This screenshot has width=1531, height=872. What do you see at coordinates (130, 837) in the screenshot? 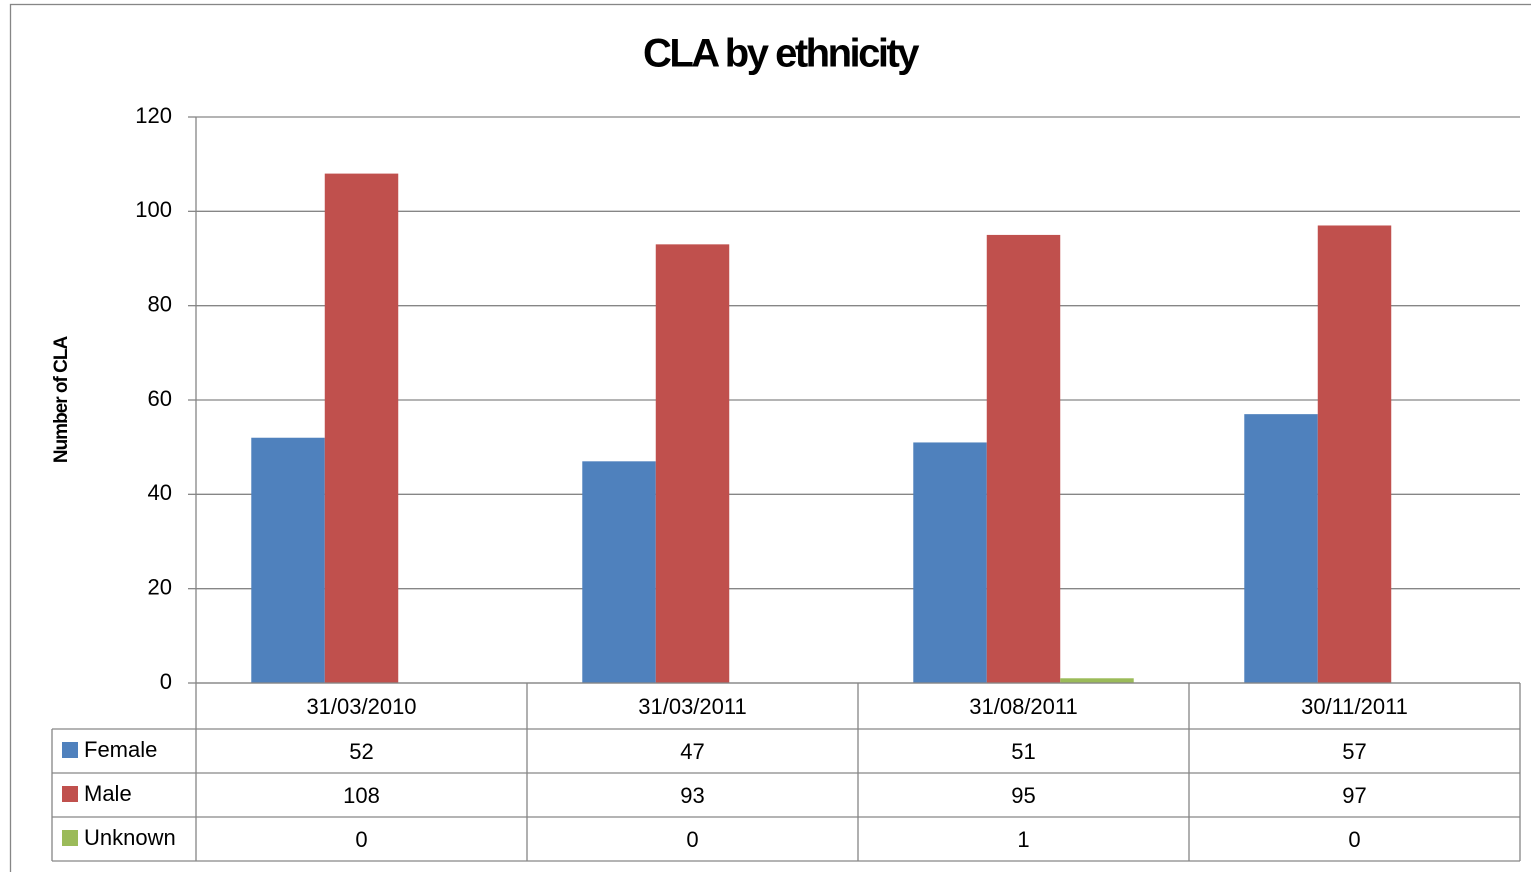
I see `legend-label: Unknown` at bounding box center [130, 837].